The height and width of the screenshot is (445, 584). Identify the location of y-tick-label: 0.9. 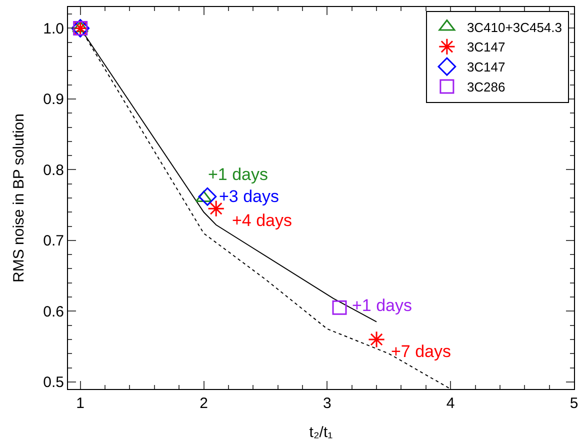
(53, 99).